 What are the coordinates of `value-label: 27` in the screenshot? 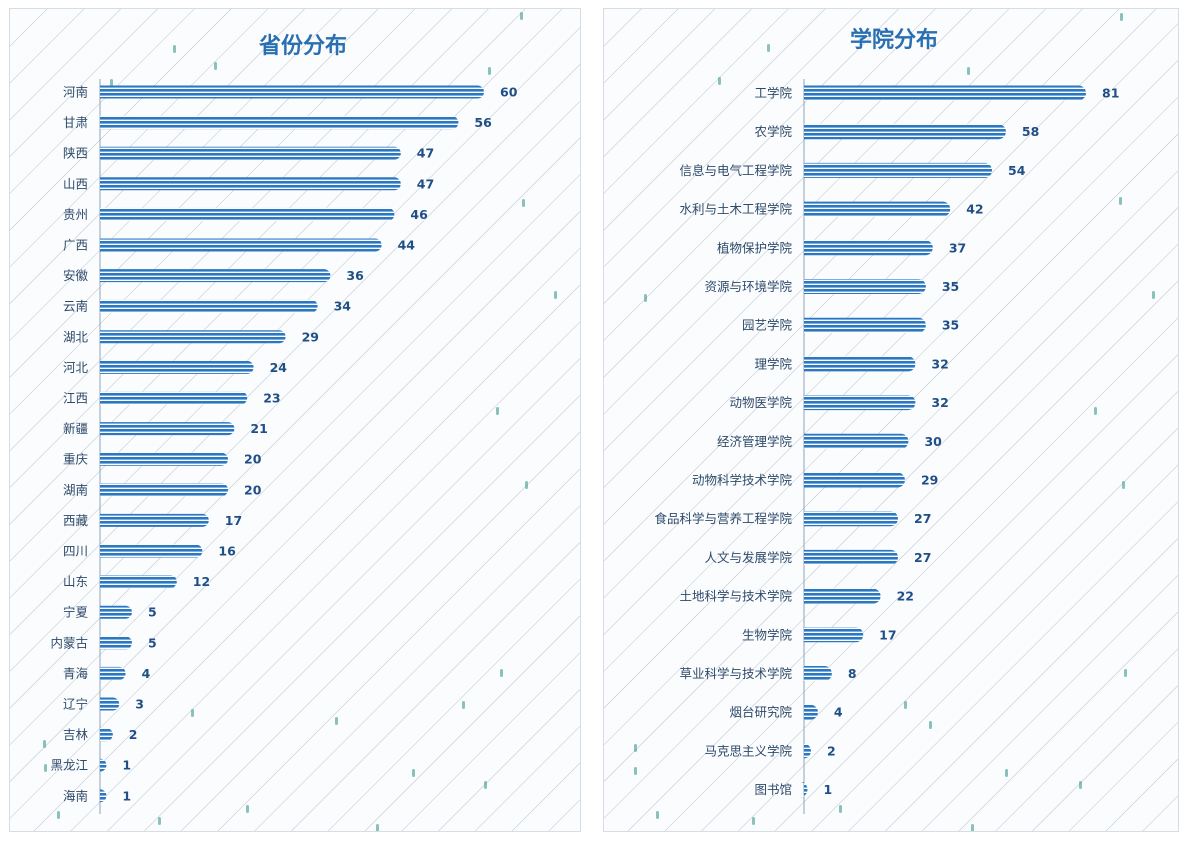 It's located at (922, 518).